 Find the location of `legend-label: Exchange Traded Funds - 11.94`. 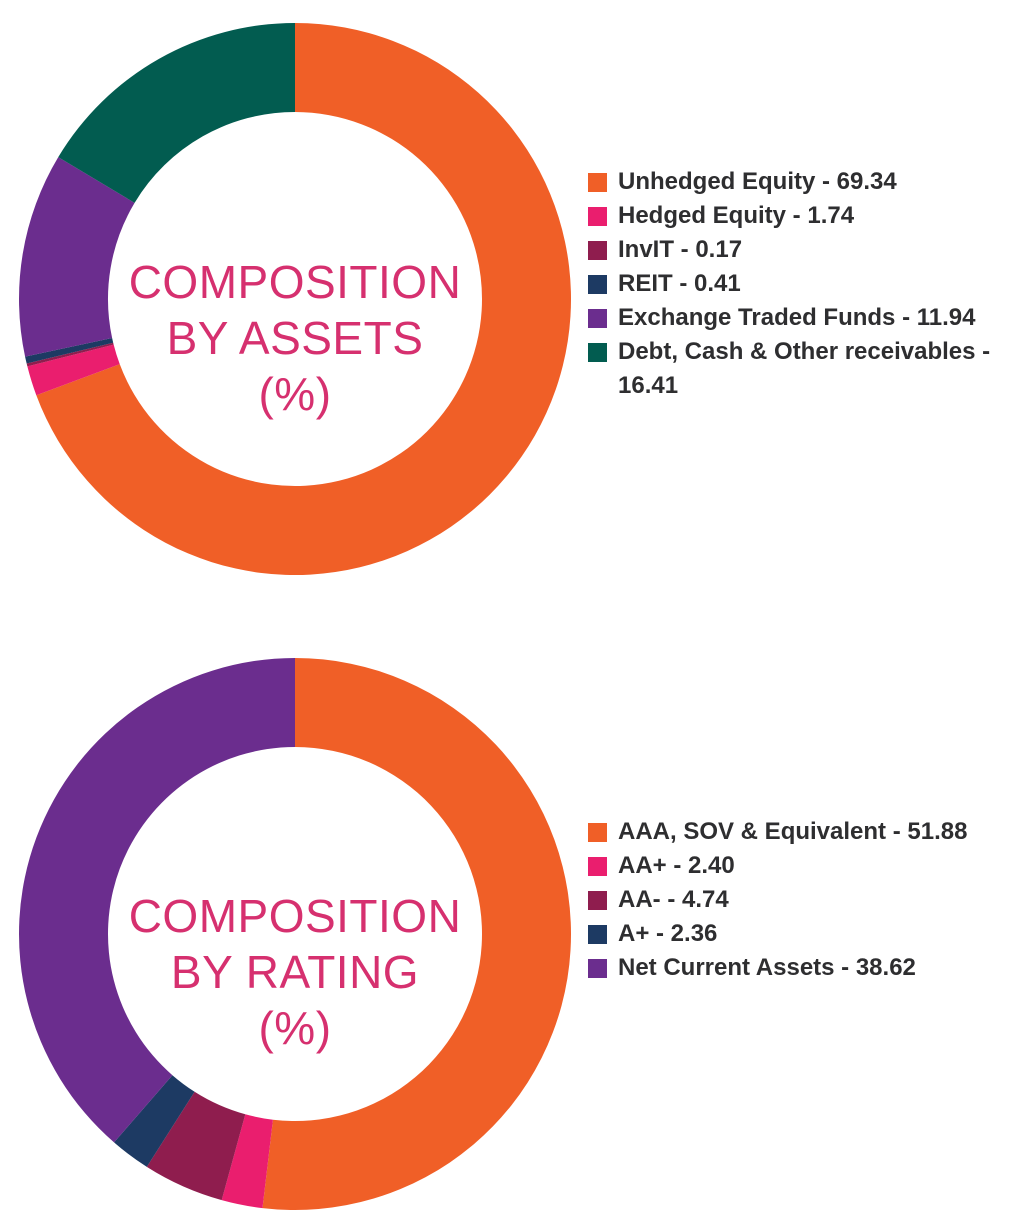

legend-label: Exchange Traded Funds - 11.94 is located at coordinates (797, 317).